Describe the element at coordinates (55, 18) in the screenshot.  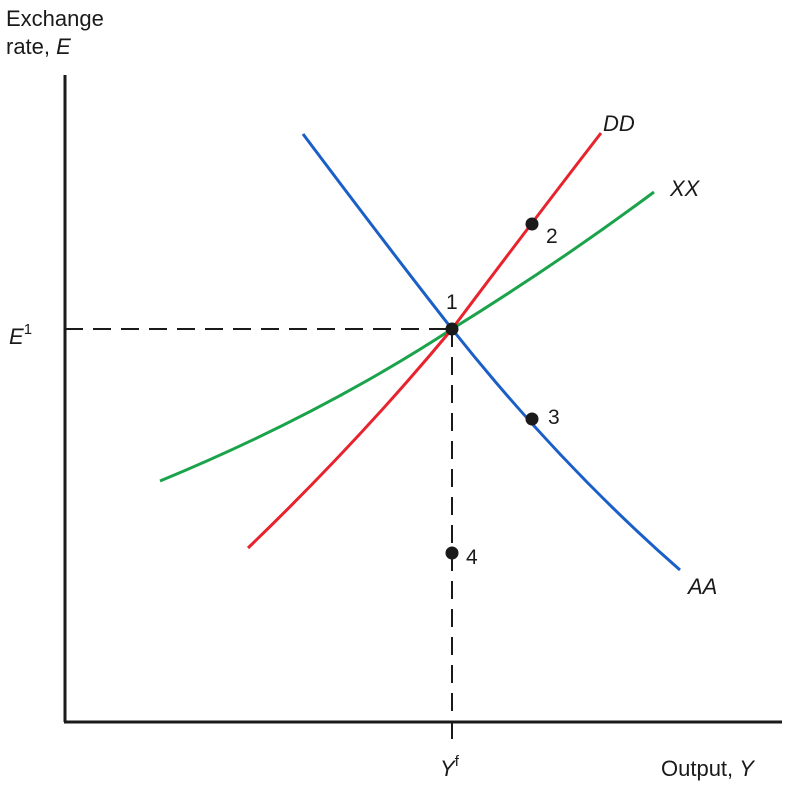
I see `y-axis-title-line1: Exchange` at that location.